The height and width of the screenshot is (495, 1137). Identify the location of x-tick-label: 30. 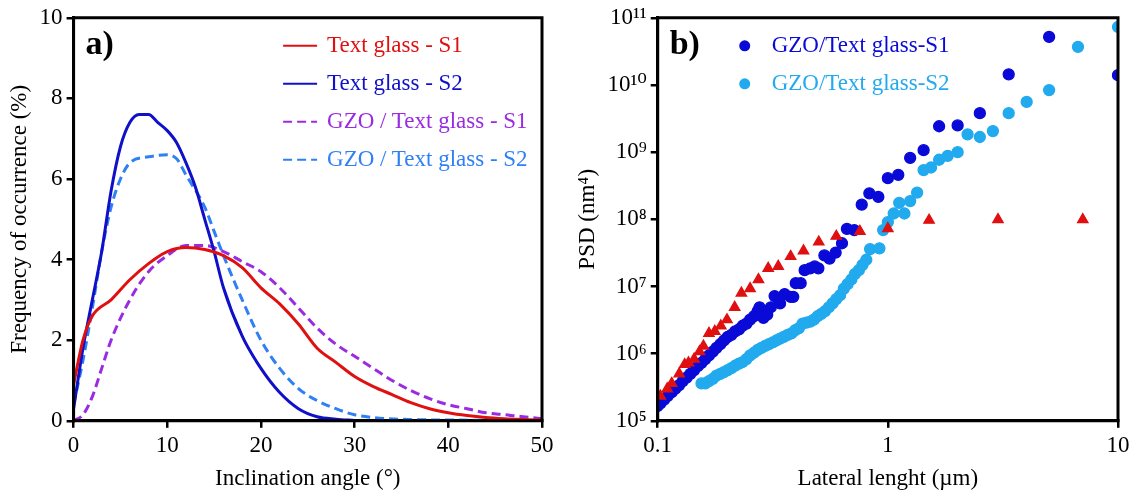
(355, 444).